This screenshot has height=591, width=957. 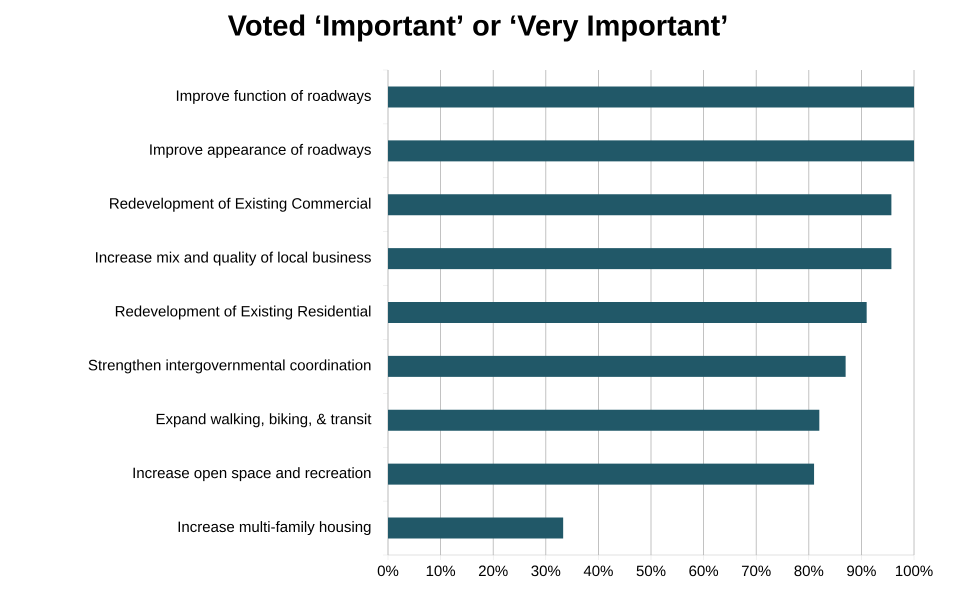 What do you see at coordinates (252, 474) in the screenshot?
I see `y-tick-label: Increase open space and recreation` at bounding box center [252, 474].